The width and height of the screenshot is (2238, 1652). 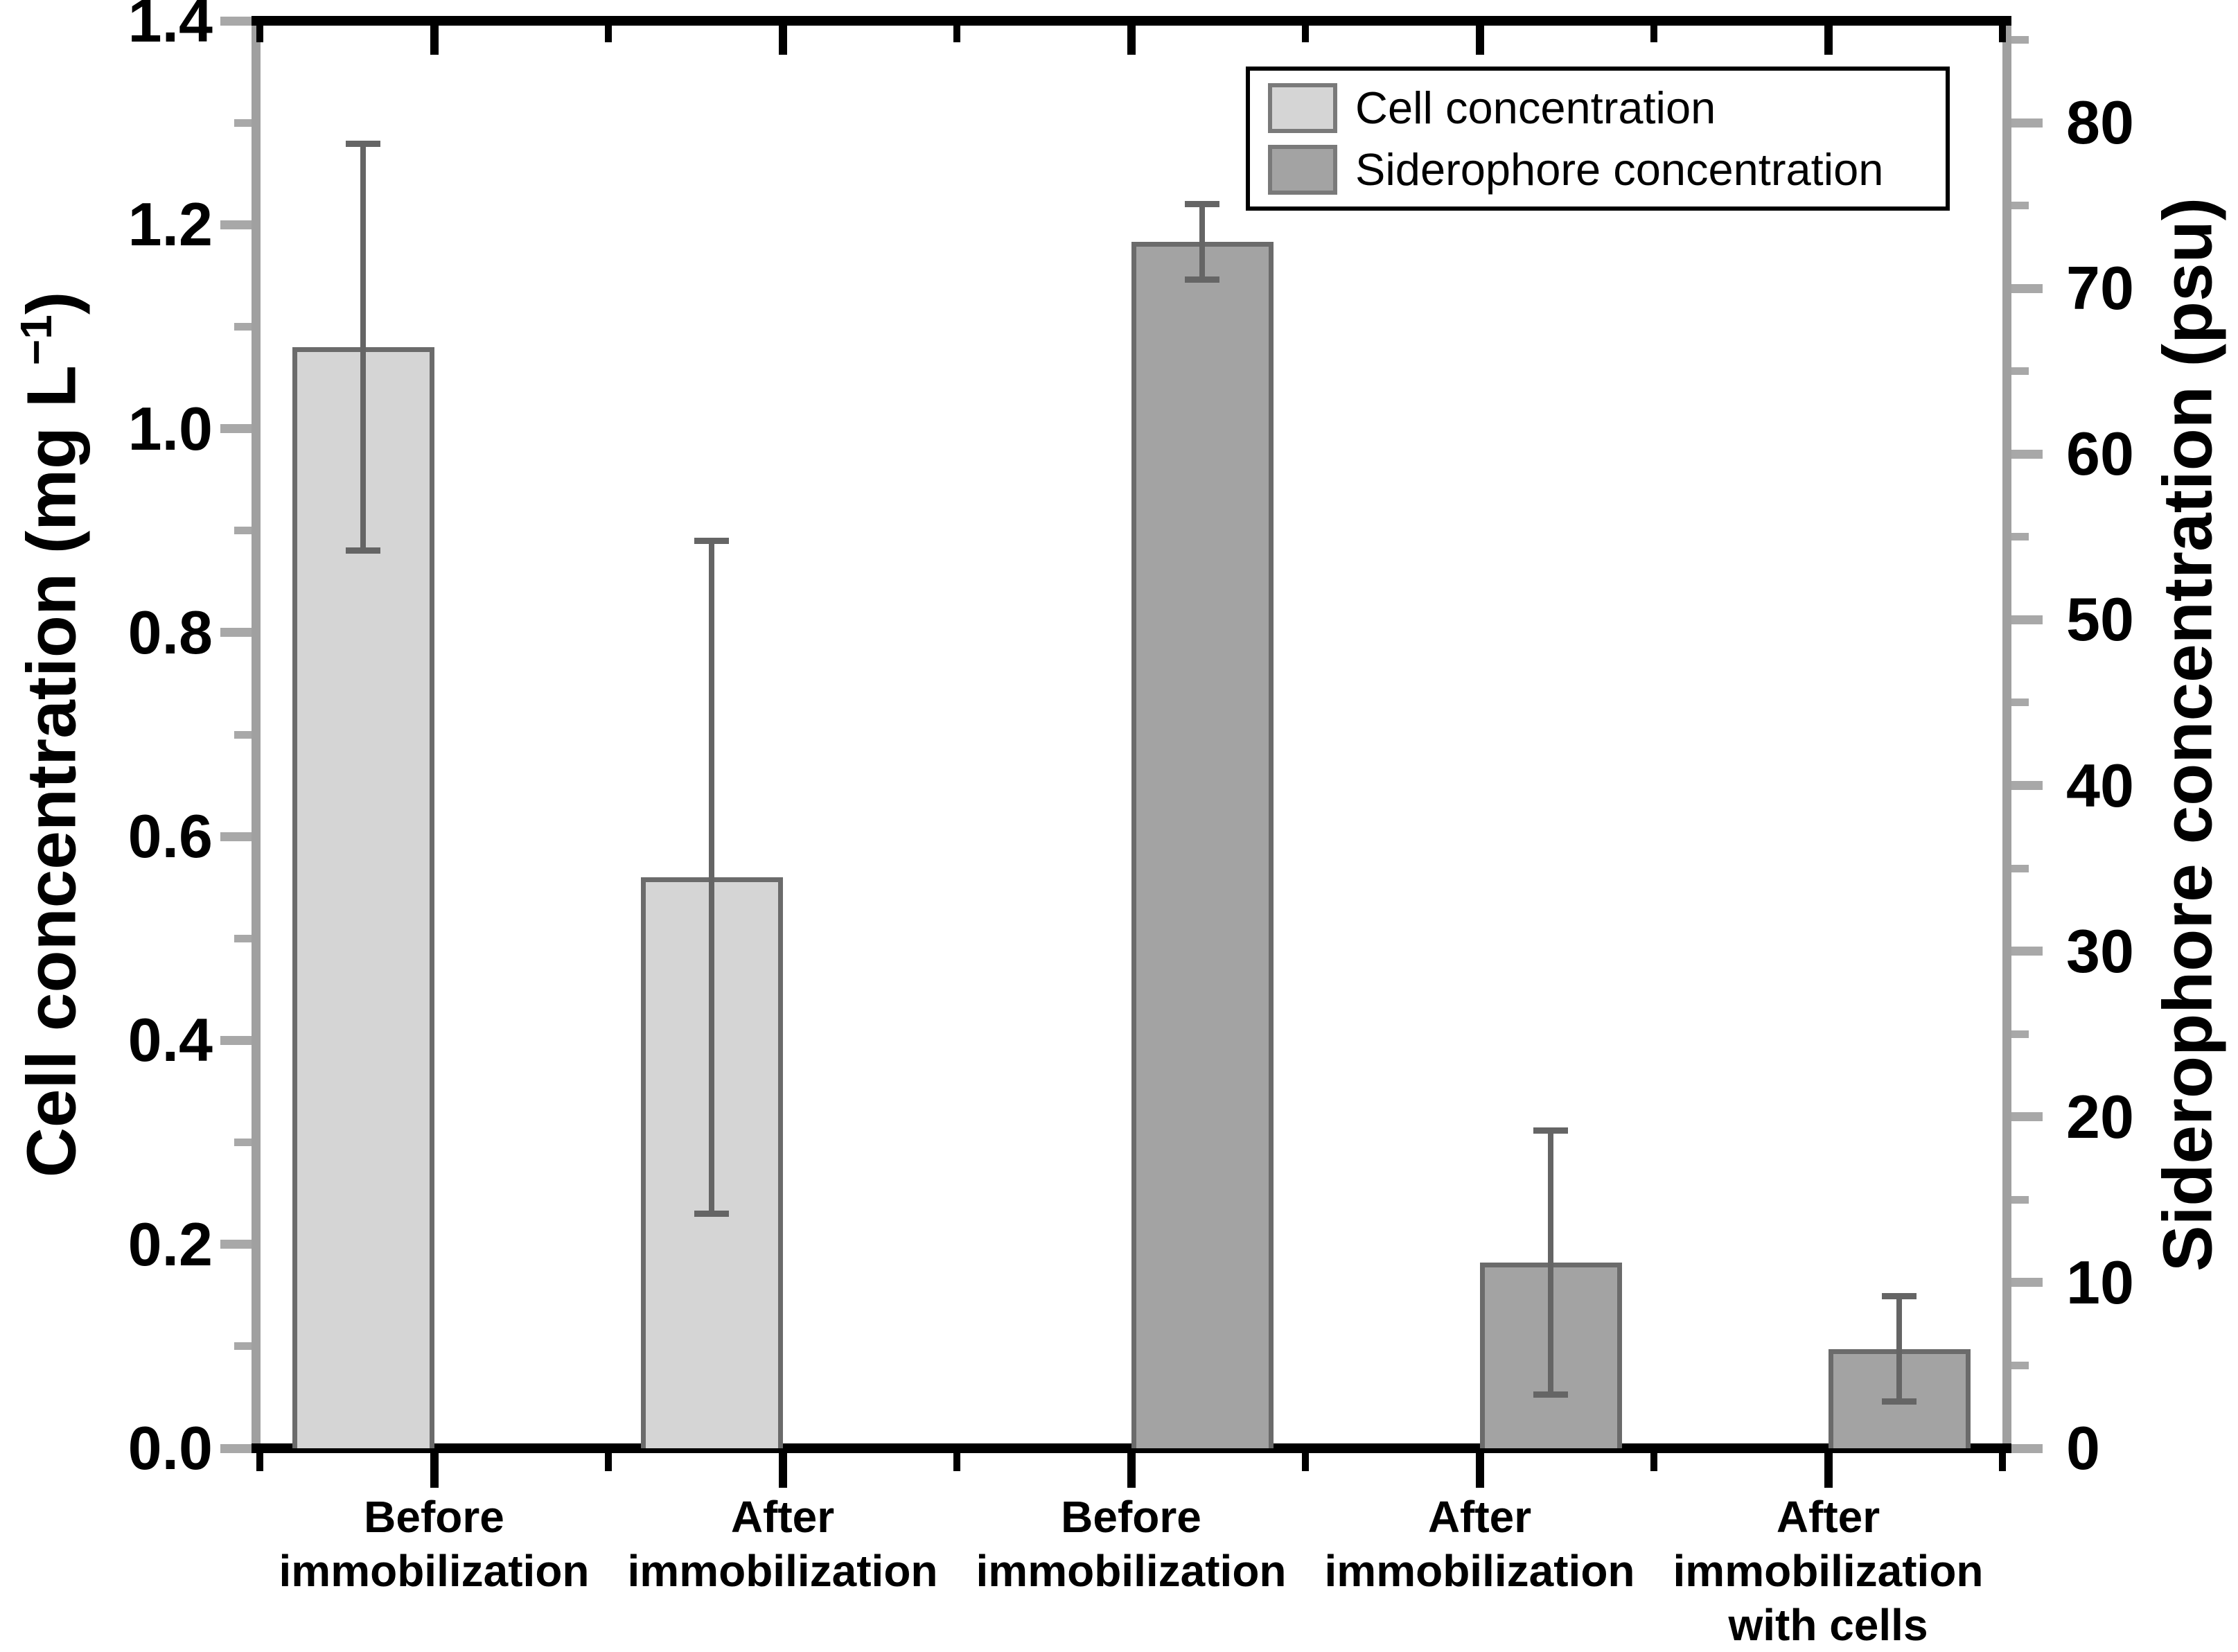 I want to click on legend-label-siderophore-concentration: Siderophore concentration, so click(x=1620, y=169).